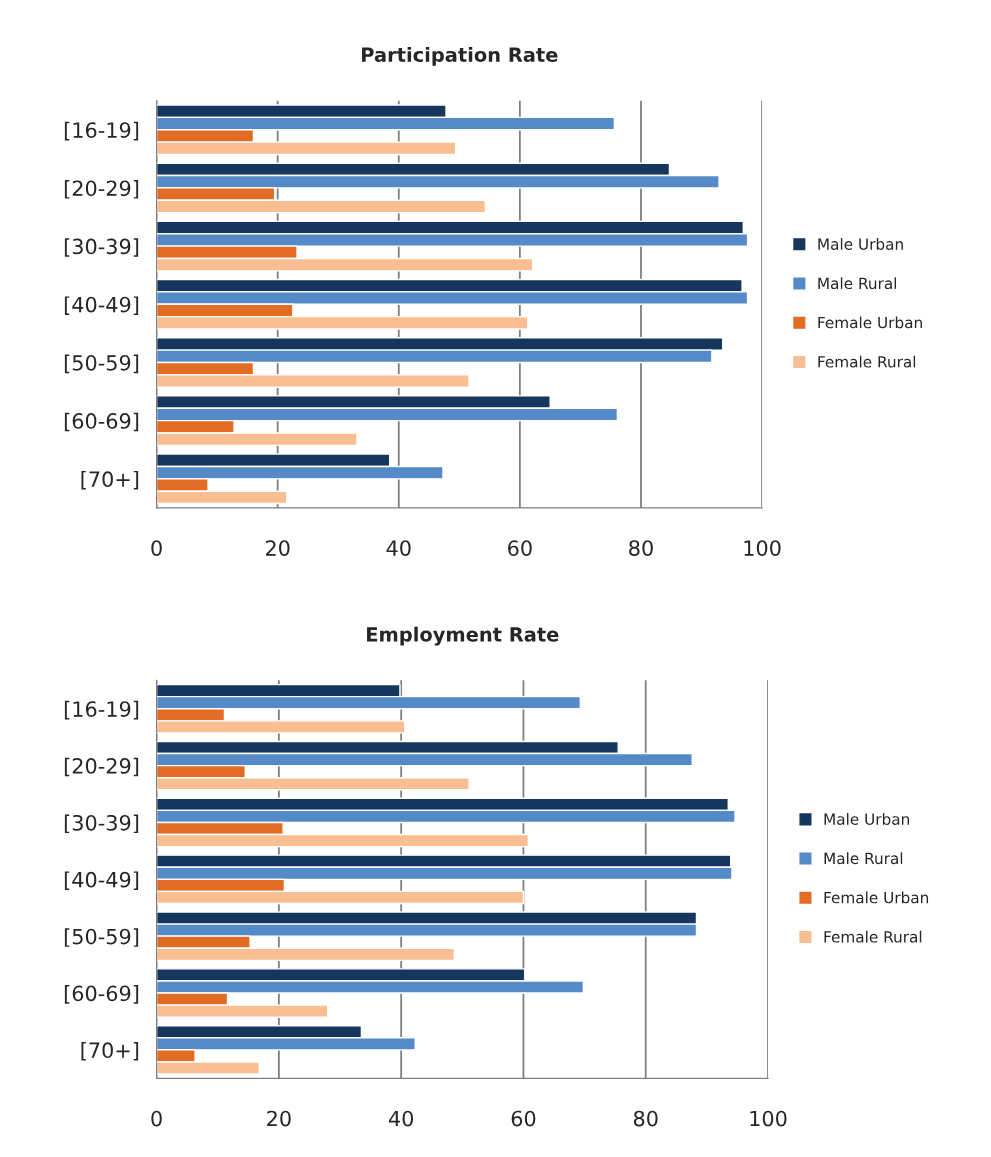 The height and width of the screenshot is (1157, 991). What do you see at coordinates (463, 636) in the screenshot?
I see `chart-title: Employment Rate` at bounding box center [463, 636].